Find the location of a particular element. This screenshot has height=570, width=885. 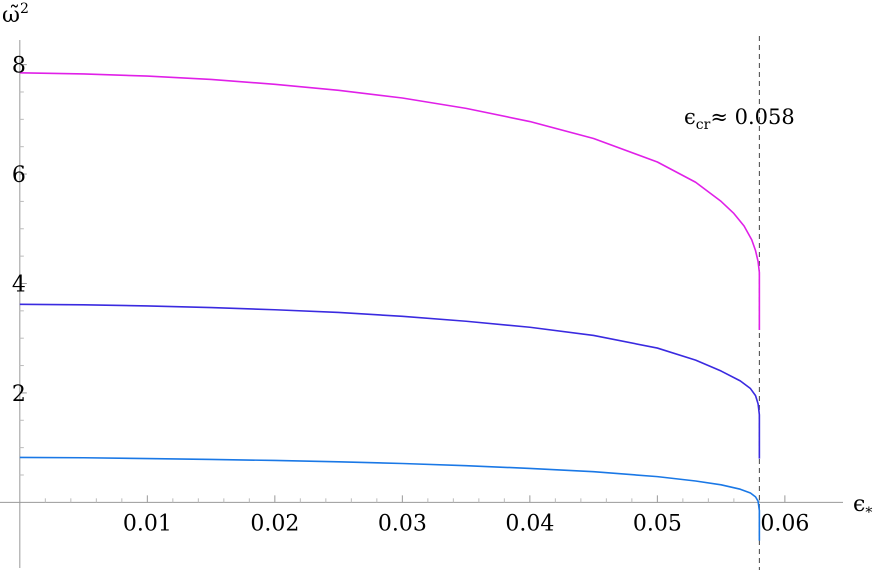

y-tick-label: 6 is located at coordinates (19, 175).